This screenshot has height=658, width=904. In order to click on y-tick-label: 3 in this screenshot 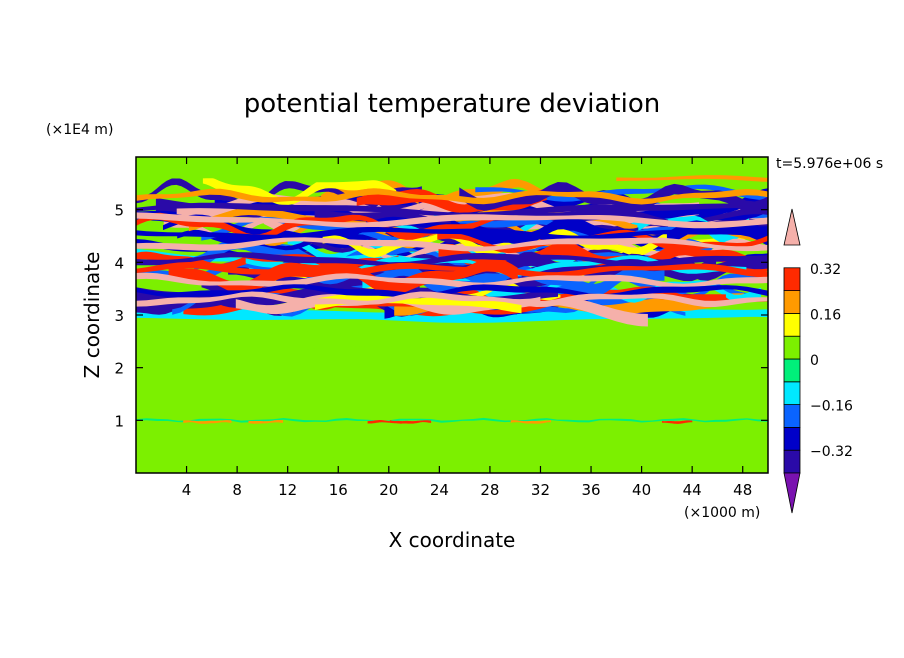, I will do `click(119, 316)`.